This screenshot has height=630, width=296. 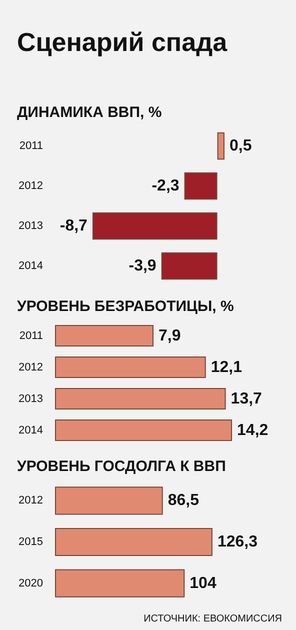 I want to click on data-label: 7,9, so click(x=169, y=335).